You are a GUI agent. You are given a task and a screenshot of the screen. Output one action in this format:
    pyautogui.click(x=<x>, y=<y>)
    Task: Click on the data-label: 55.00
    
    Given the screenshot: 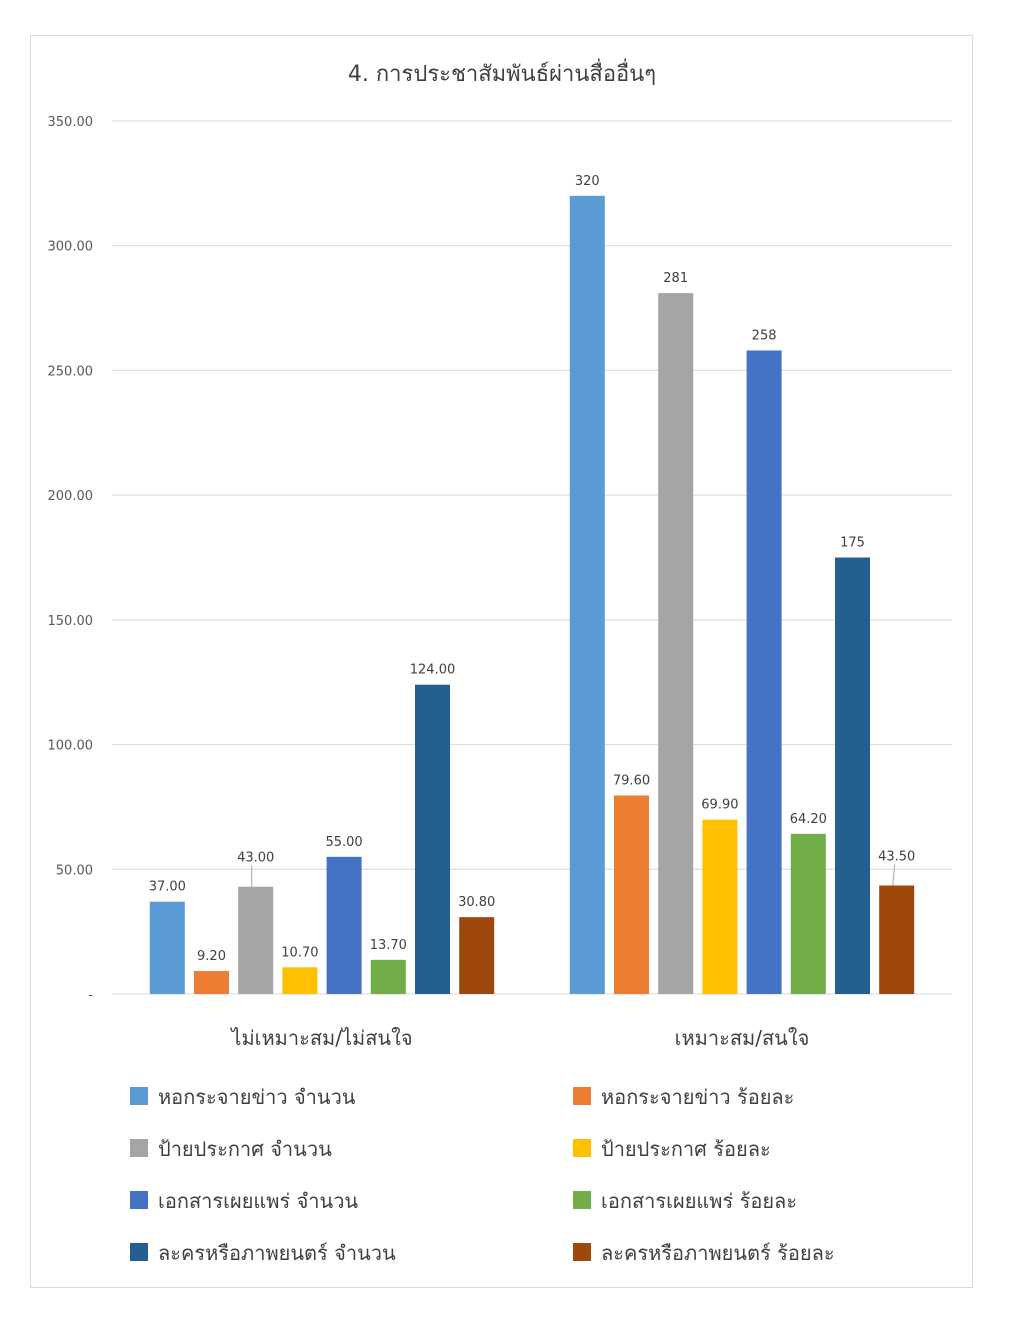 What is the action you would take?
    pyautogui.click(x=343, y=842)
    